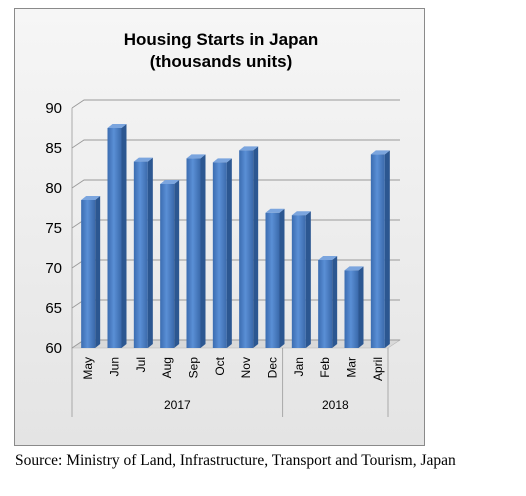 Image resolution: width=526 pixels, height=496 pixels. Describe the element at coordinates (230, 382) in the screenshot. I see `x-axis-groups: 2017 2018` at that location.